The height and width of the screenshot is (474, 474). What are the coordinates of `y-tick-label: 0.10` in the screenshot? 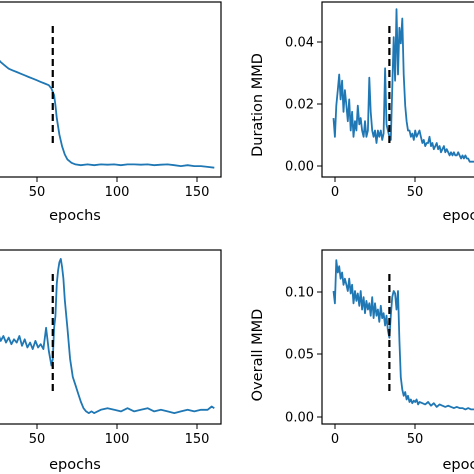 It's located at (299, 293).